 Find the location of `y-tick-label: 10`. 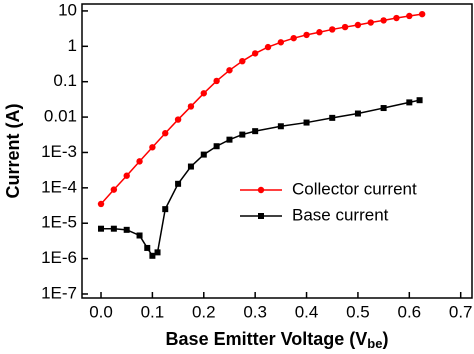

y-tick-label: 10 is located at coordinates (67, 9).